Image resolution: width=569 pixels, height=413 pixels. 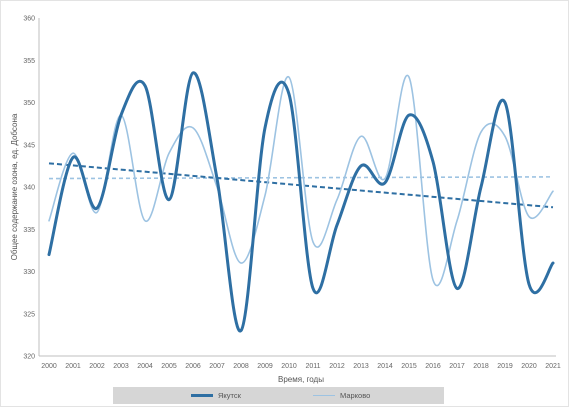 What do you see at coordinates (355, 395) in the screenshot?
I see `legend-label-markovo: Марково` at bounding box center [355, 395].